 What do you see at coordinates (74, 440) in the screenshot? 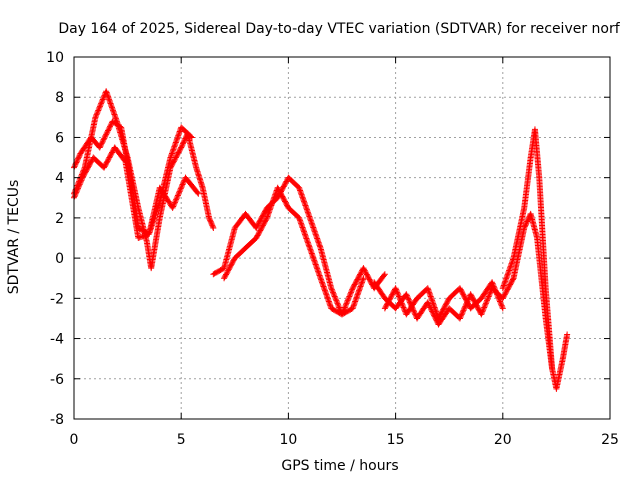
I see `x-tick-label: 0` at bounding box center [74, 440].